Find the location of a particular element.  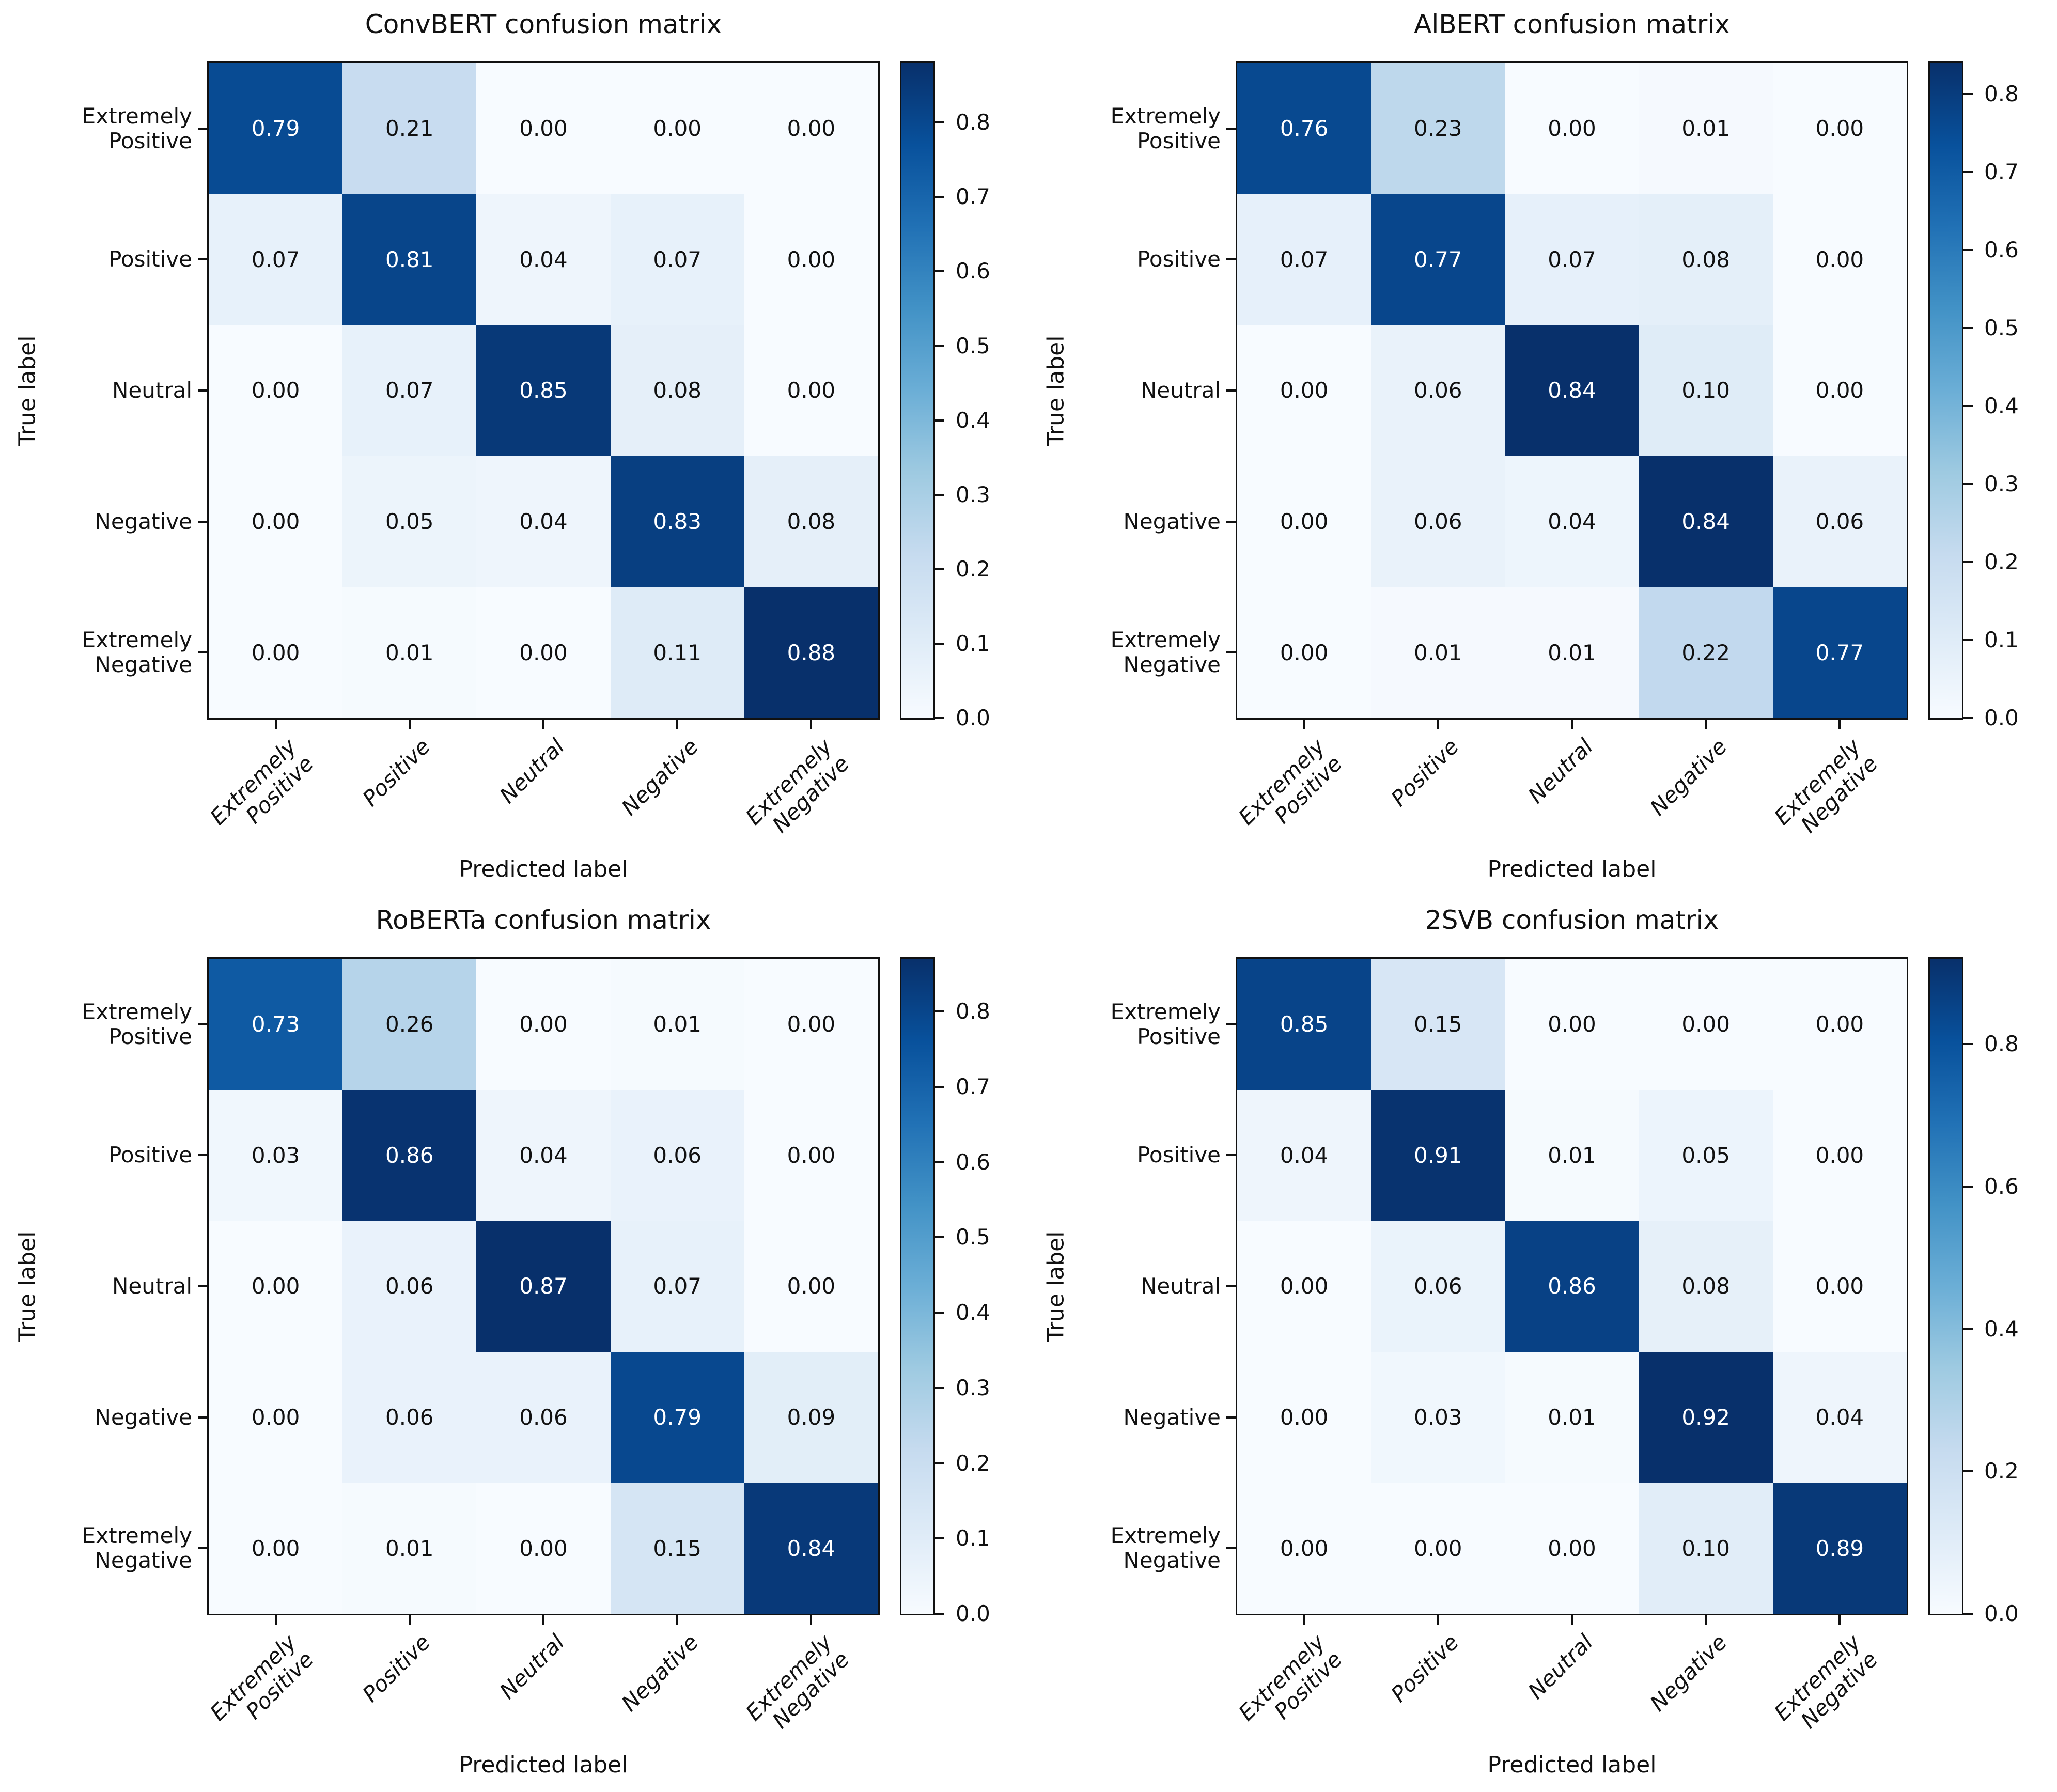

cell-value: 0.88 is located at coordinates (811, 652).